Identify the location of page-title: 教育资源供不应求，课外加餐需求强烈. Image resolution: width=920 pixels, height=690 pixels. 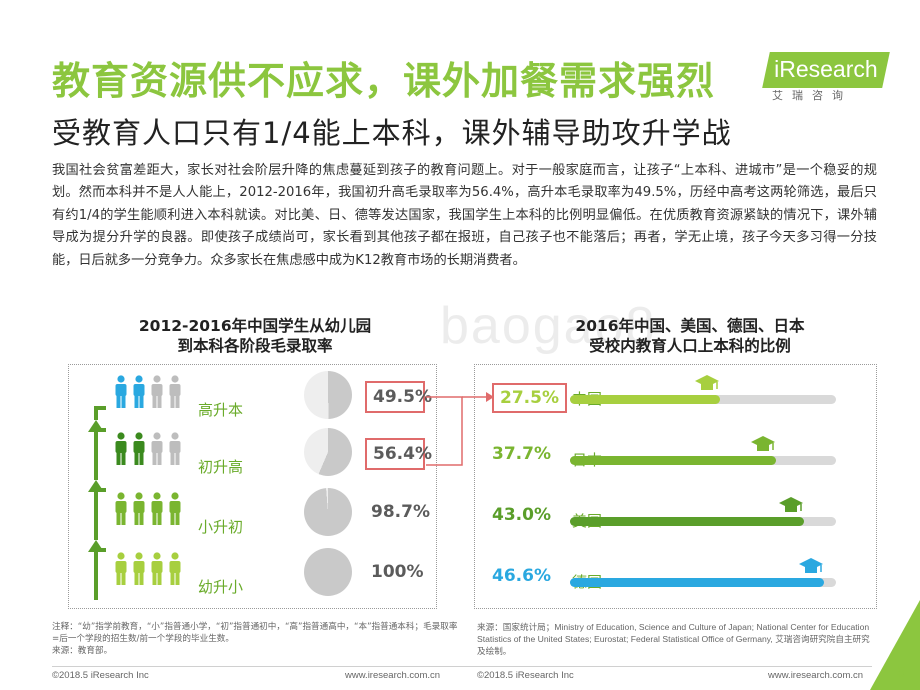
(384, 81).